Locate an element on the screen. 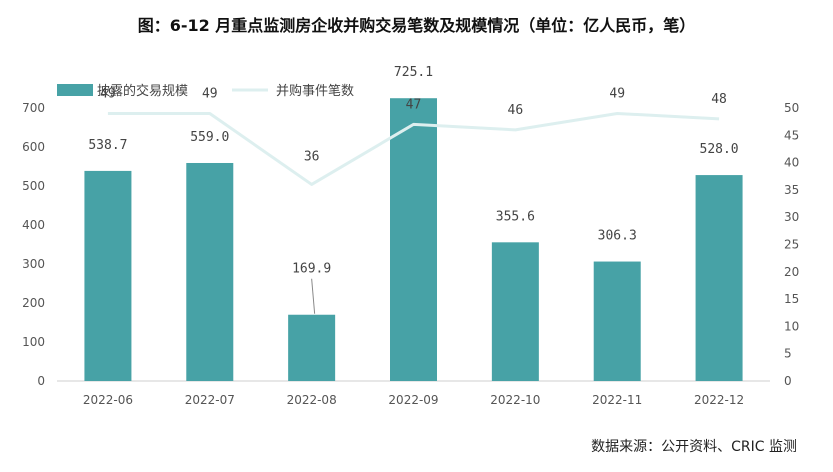 This screenshot has width=833, height=472. bar-value-label: 306.3 is located at coordinates (617, 236).